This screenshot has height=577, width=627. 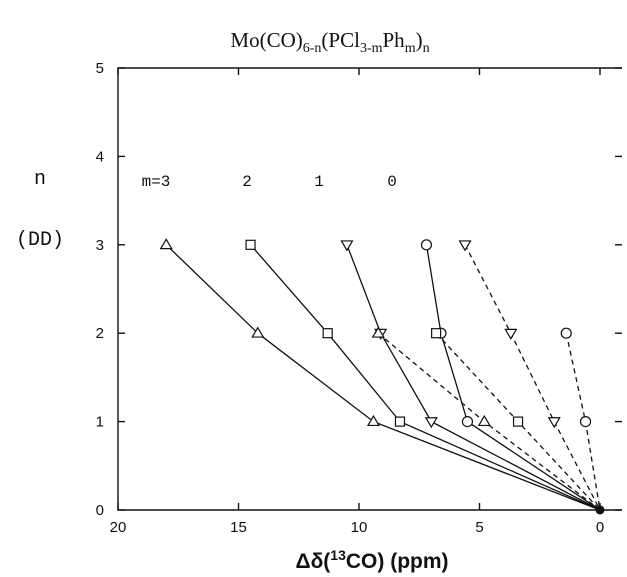 I want to click on series-m2-dashed, so click(x=516, y=419).